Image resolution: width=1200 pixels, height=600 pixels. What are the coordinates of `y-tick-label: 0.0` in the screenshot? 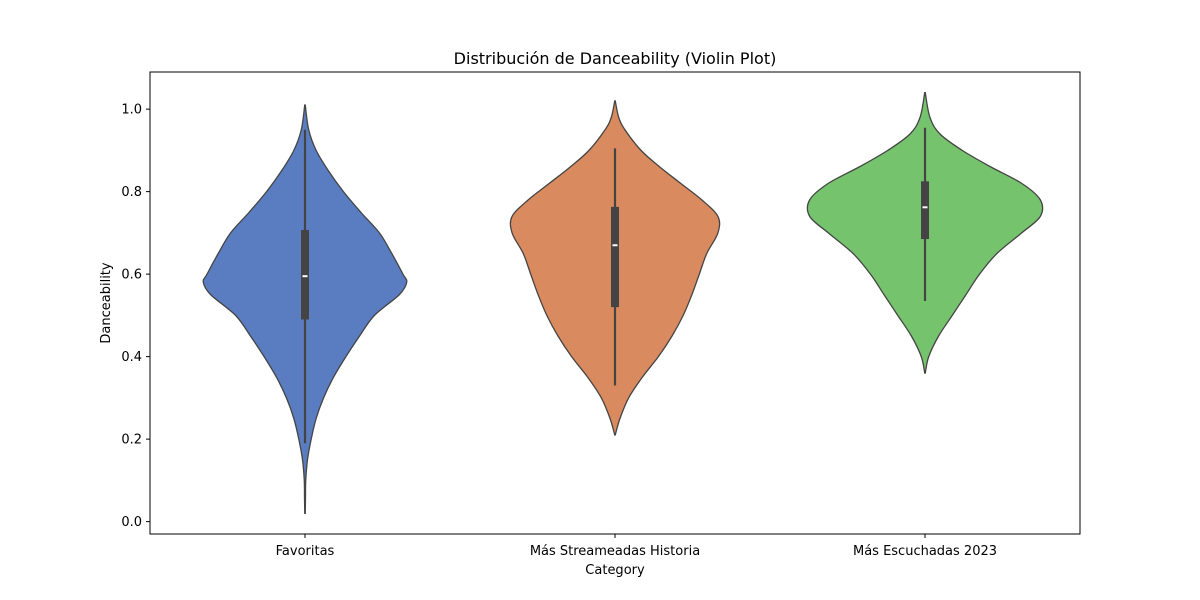 It's located at (131, 522).